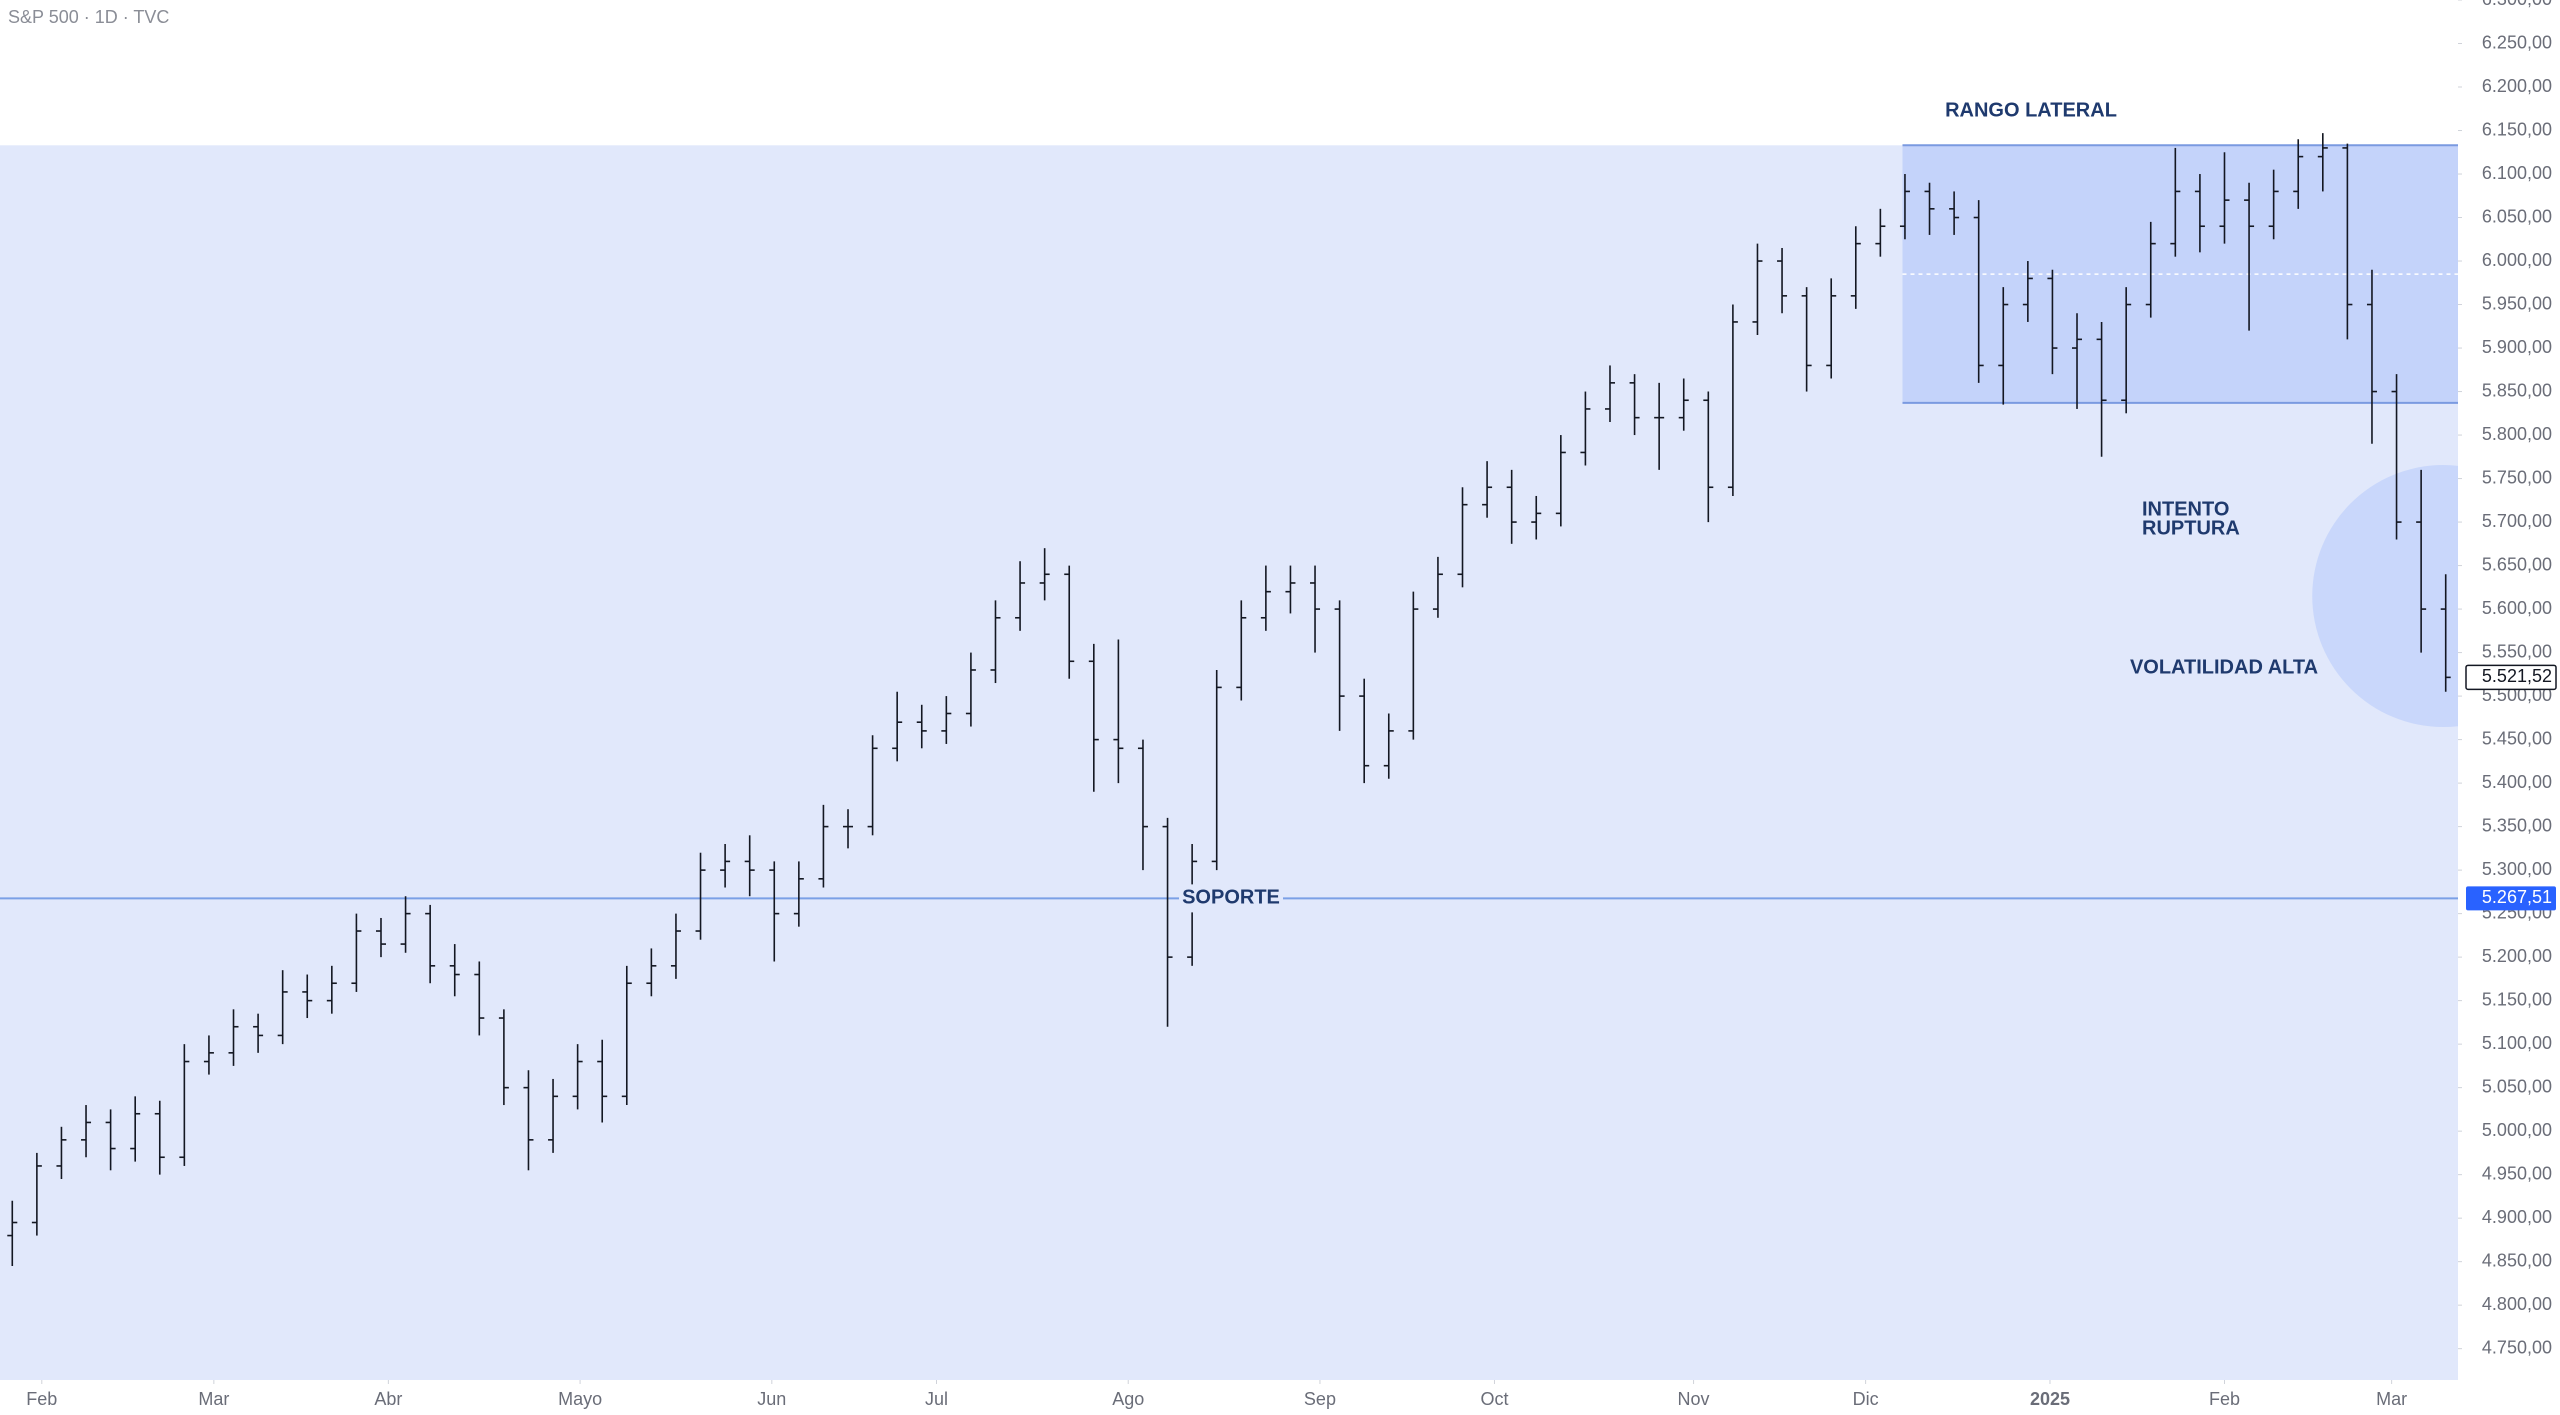  What do you see at coordinates (2517, 1173) in the screenshot?
I see `y-tick-label: 4.950,00` at bounding box center [2517, 1173].